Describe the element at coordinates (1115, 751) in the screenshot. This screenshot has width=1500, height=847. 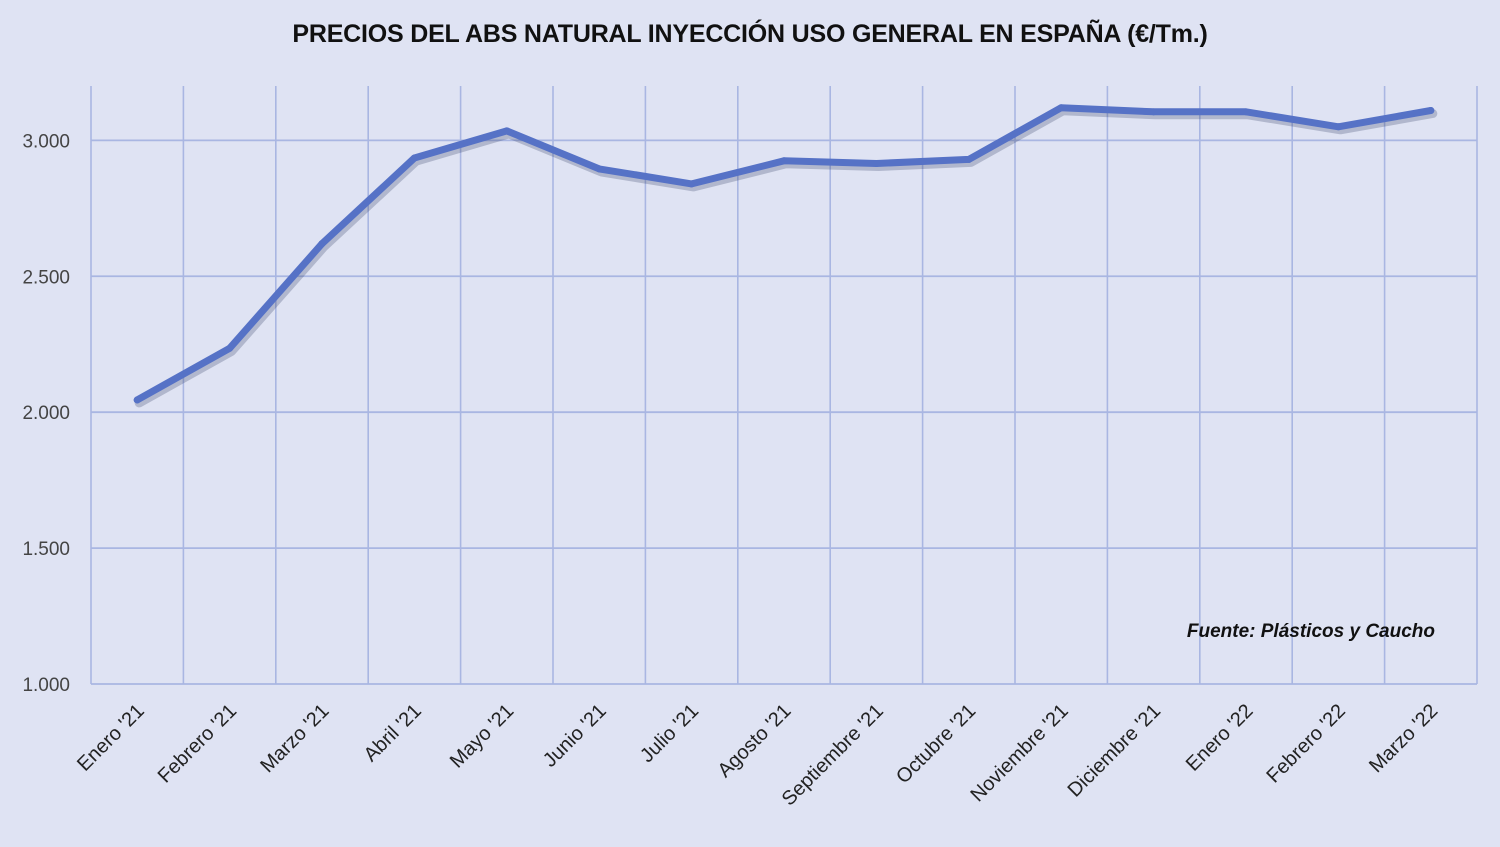
I see `x-tick-label: Diciembre '21` at that location.